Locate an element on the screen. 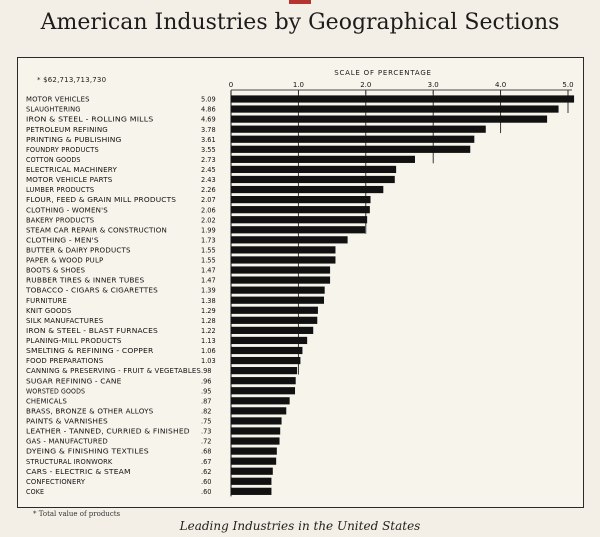 The image size is (600, 537). value-label: 1.55 is located at coordinates (208, 251).